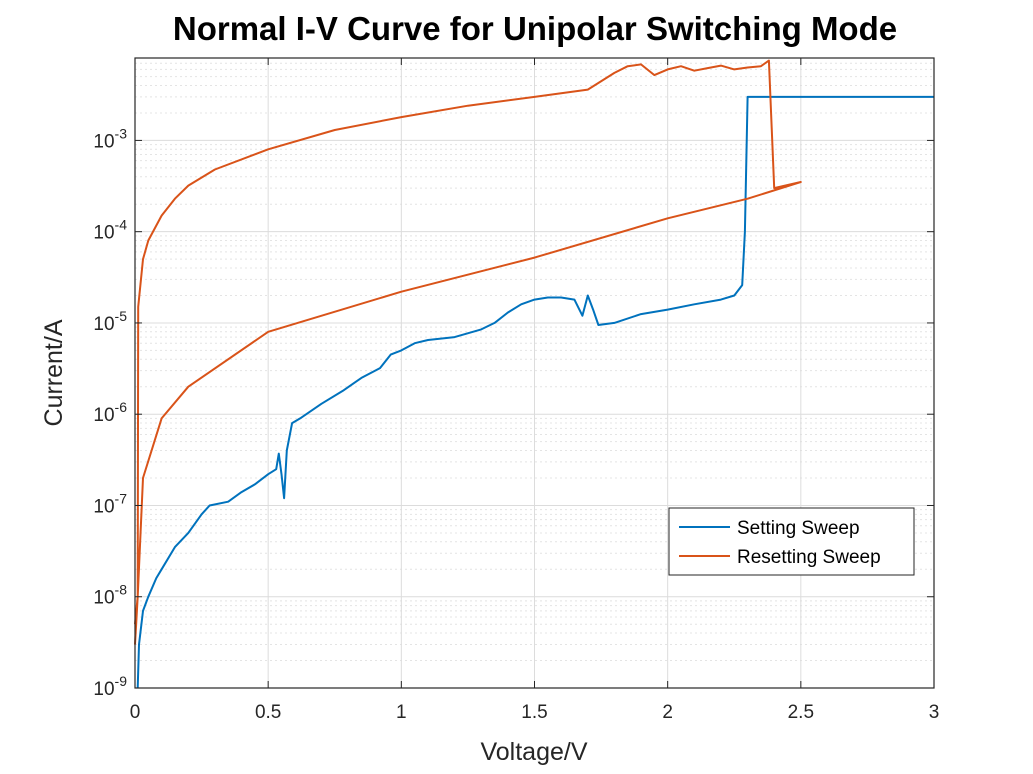 The width and height of the screenshot is (1033, 774). I want to click on x-tick-label: 2, so click(667, 712).